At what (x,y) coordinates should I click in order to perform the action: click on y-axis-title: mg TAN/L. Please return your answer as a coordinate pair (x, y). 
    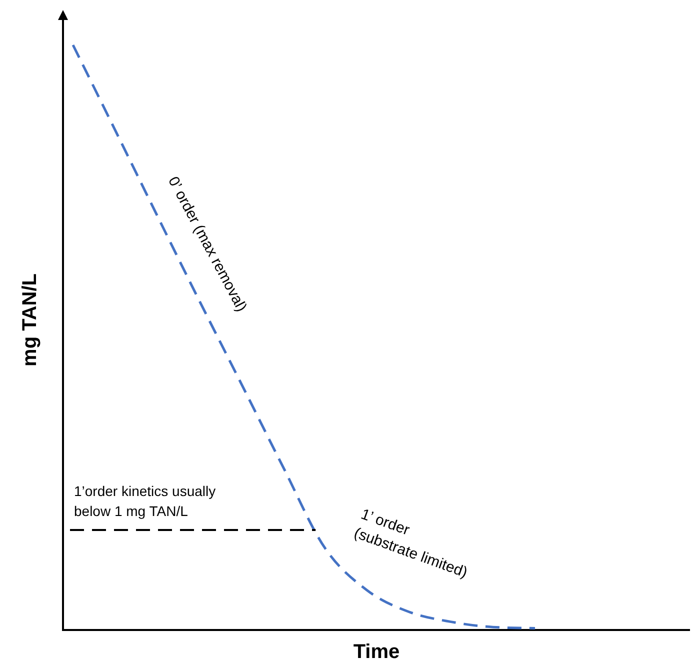
    Looking at the image, I should click on (30, 320).